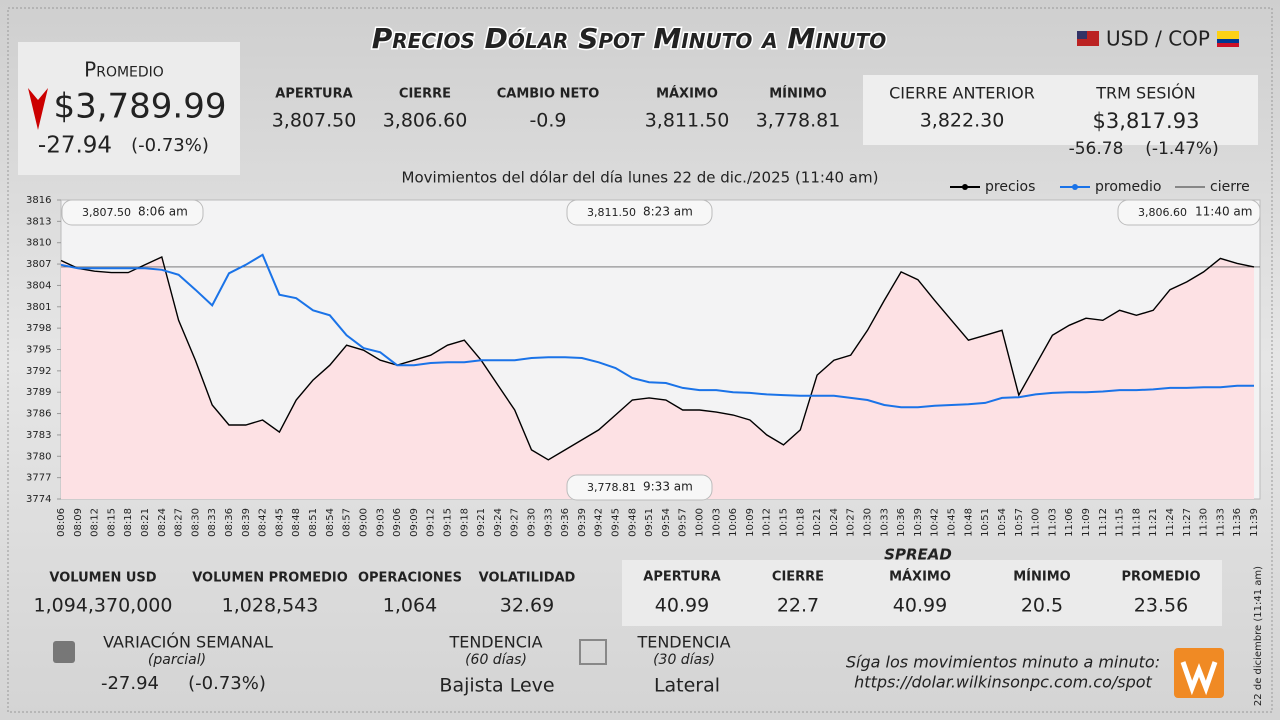 The height and width of the screenshot is (720, 1280). Describe the element at coordinates (1003, 682) in the screenshot. I see `follow-url: https://dolar.wilkinsonpc.com.co/spot` at that location.